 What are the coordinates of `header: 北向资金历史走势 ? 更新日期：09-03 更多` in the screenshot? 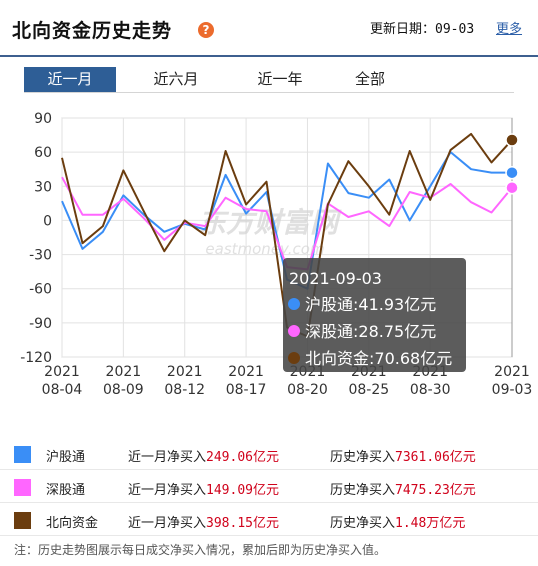 It's located at (269, 28).